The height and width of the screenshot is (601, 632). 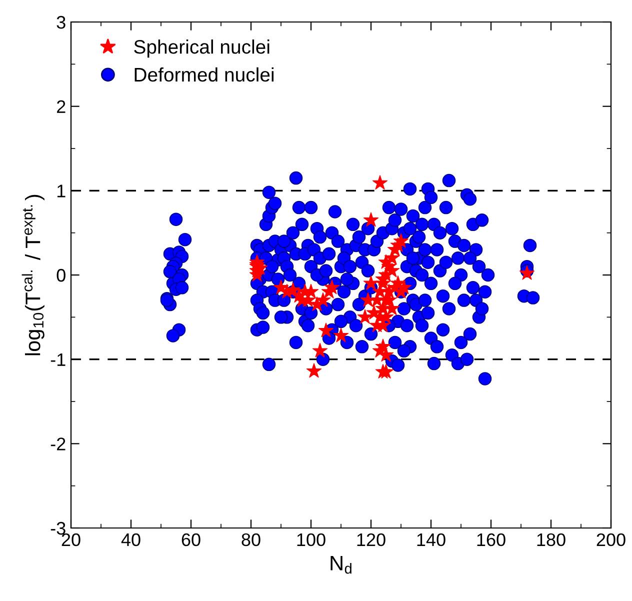 What do you see at coordinates (58, 359) in the screenshot?
I see `y-tick-label: -1` at bounding box center [58, 359].